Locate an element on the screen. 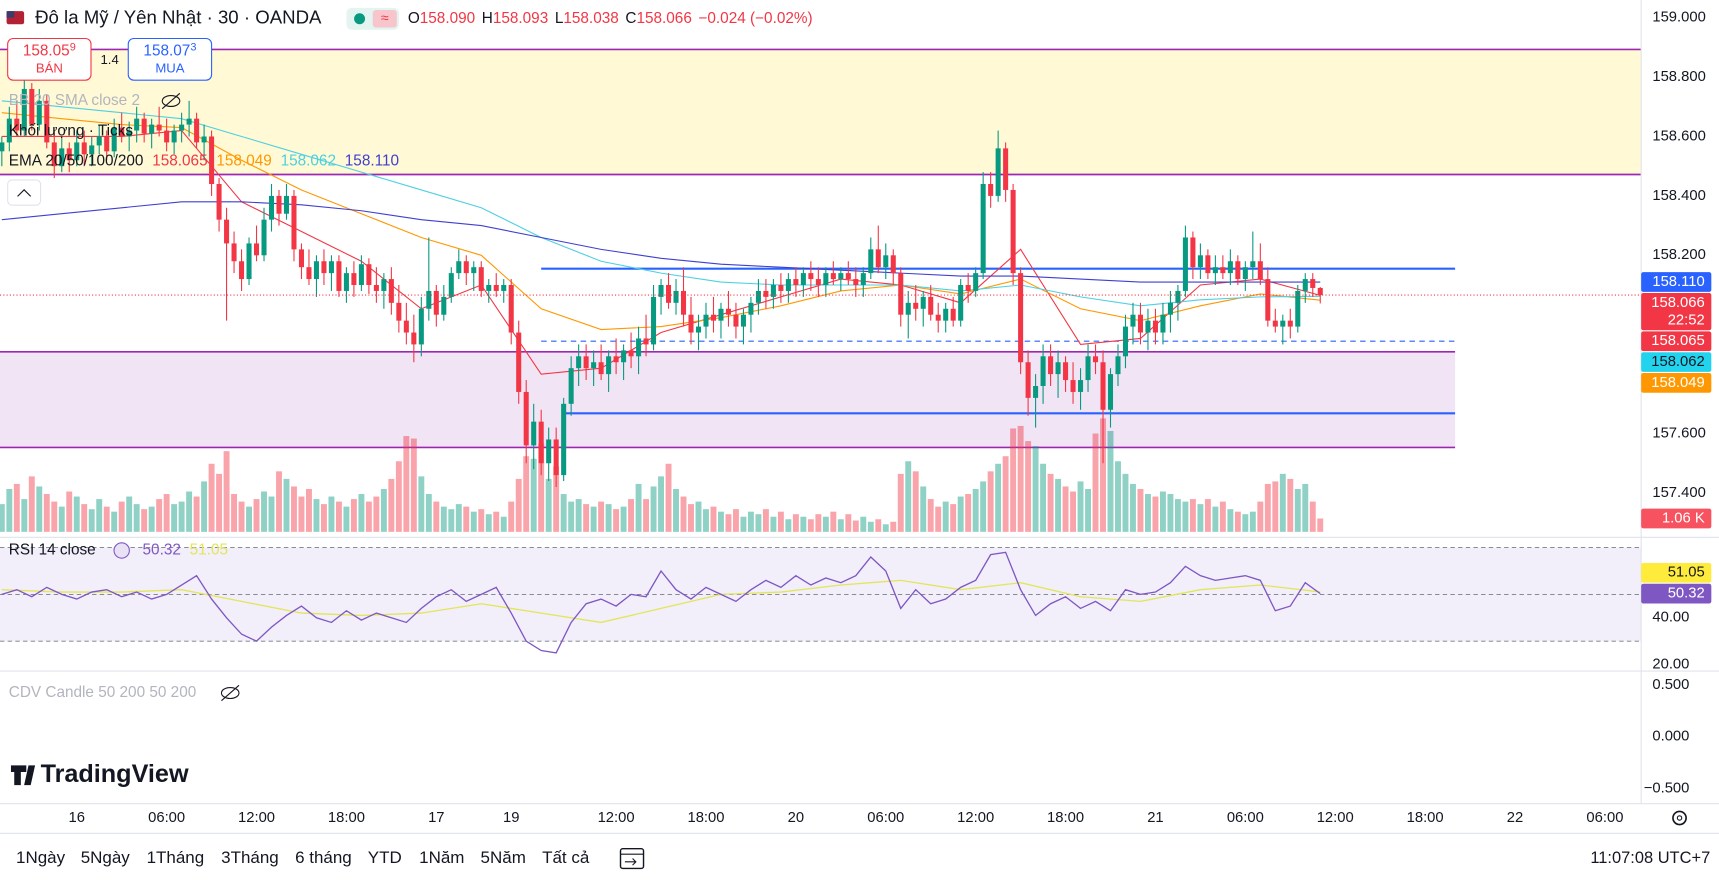 This screenshot has width=1719, height=885. range-button: YTD is located at coordinates (385, 857).